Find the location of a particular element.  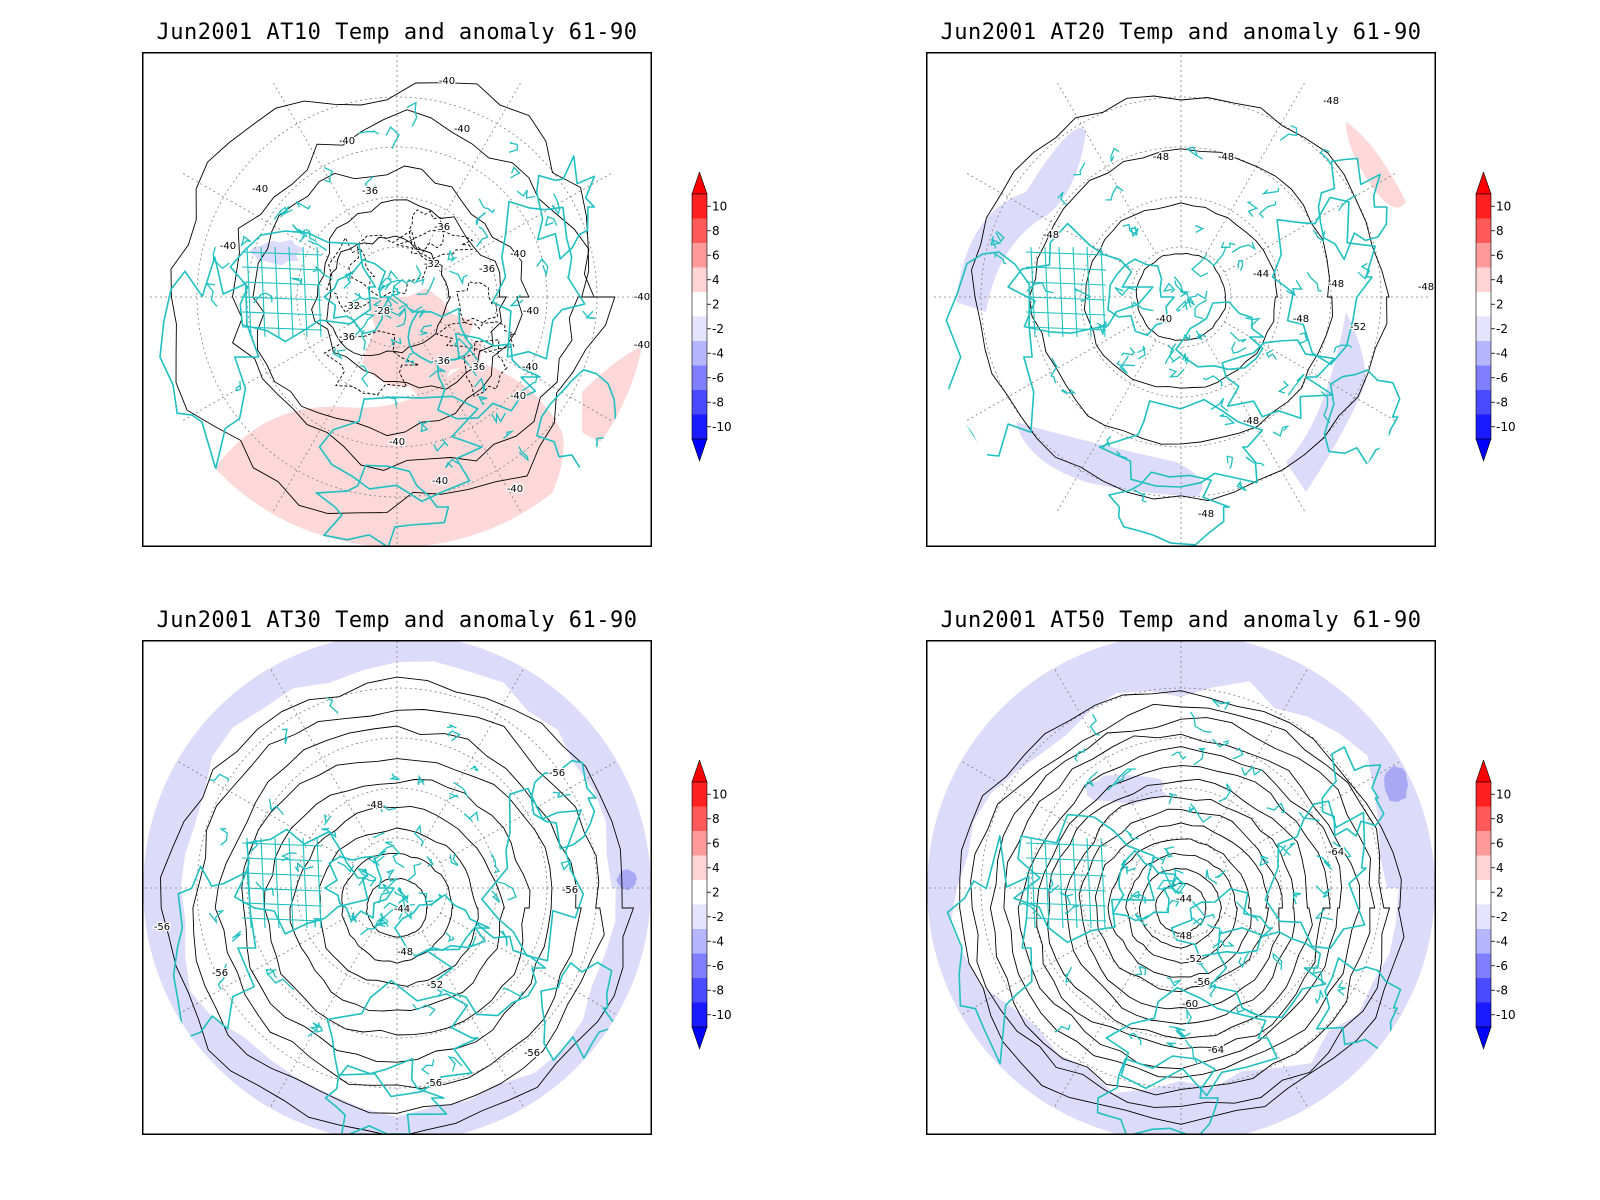

colorbar-tip-positive is located at coordinates (699, 771).